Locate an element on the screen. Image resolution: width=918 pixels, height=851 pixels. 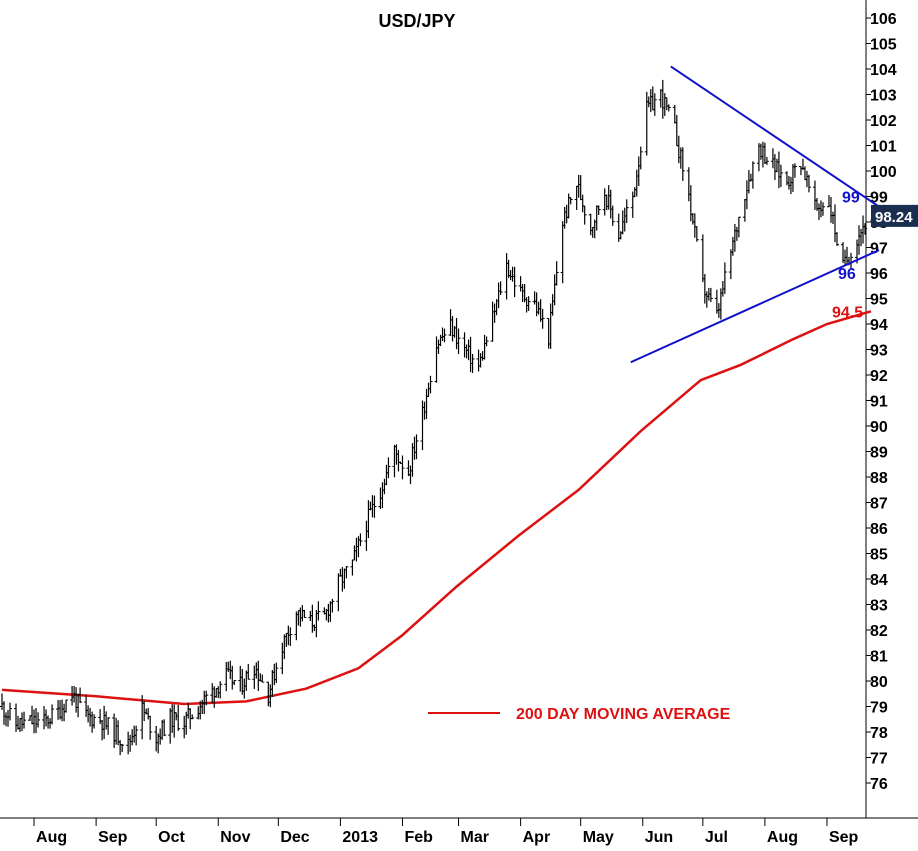
y-tick-label: 95 is located at coordinates (879, 300).